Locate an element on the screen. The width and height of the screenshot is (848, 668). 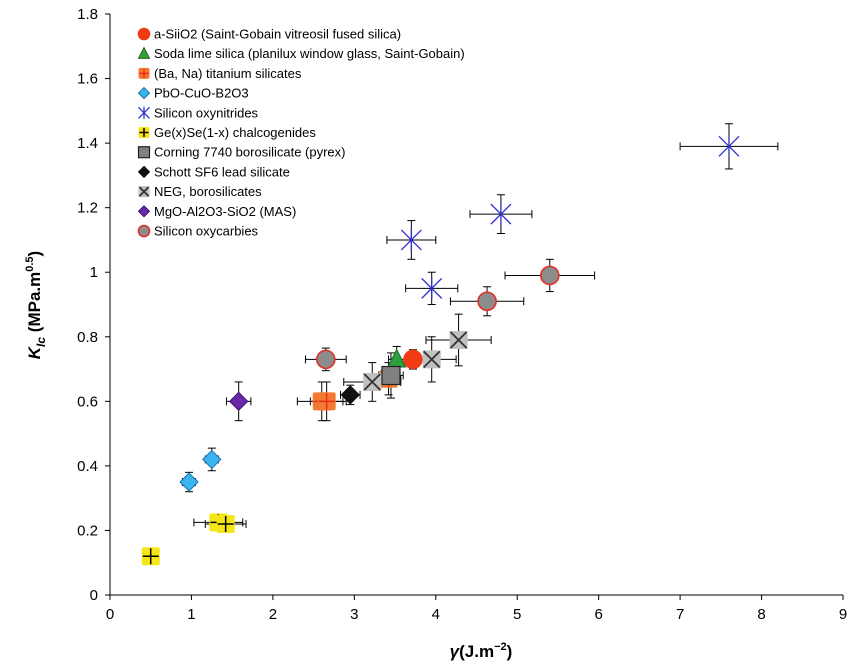
x-axis-unit: (J.m is located at coordinates (476, 651).